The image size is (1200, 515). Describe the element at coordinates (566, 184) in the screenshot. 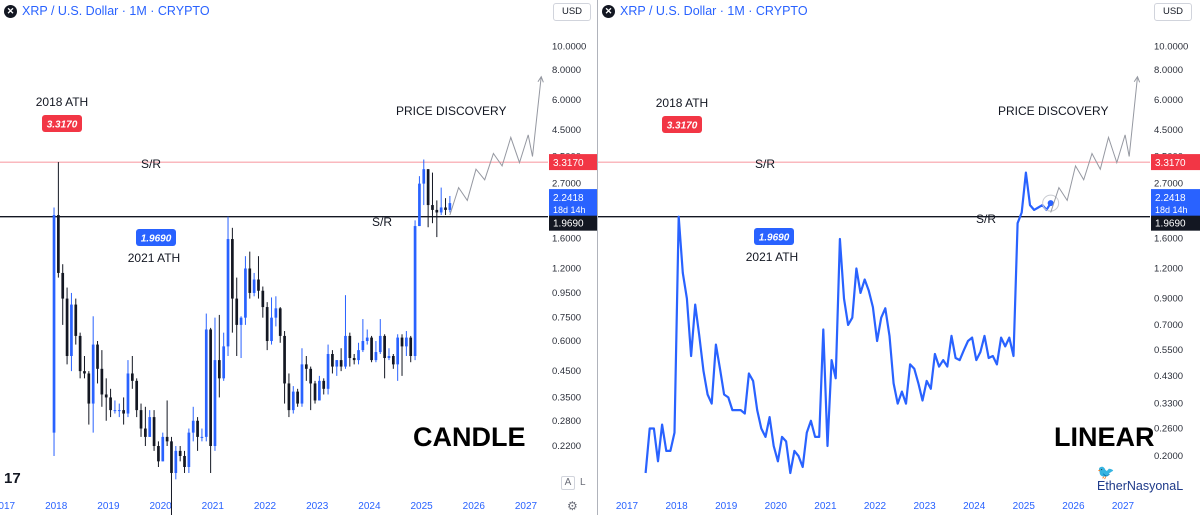

I see `y-tick-label: 2.7000` at that location.